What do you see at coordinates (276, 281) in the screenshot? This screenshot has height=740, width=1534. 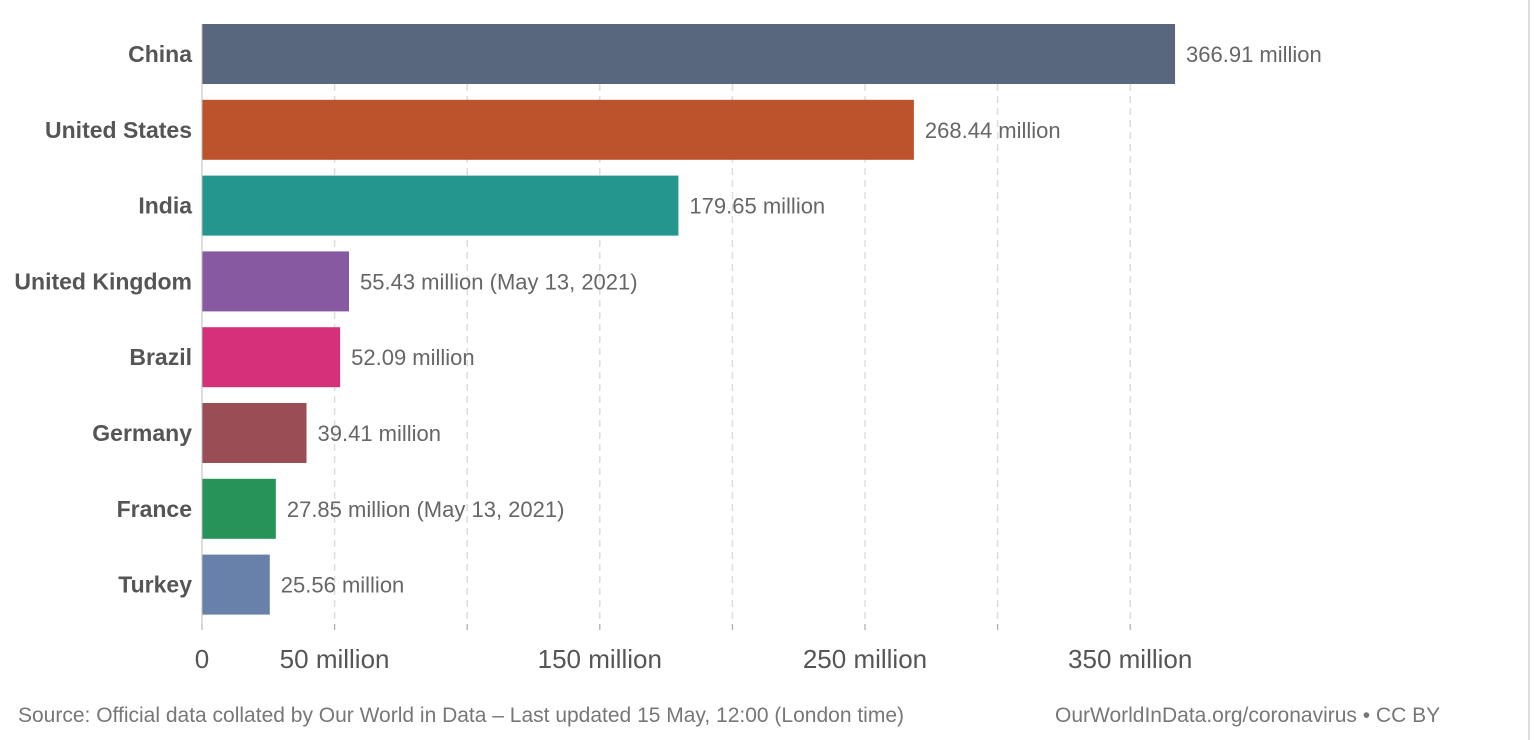 I see `bar-united-kingdom` at bounding box center [276, 281].